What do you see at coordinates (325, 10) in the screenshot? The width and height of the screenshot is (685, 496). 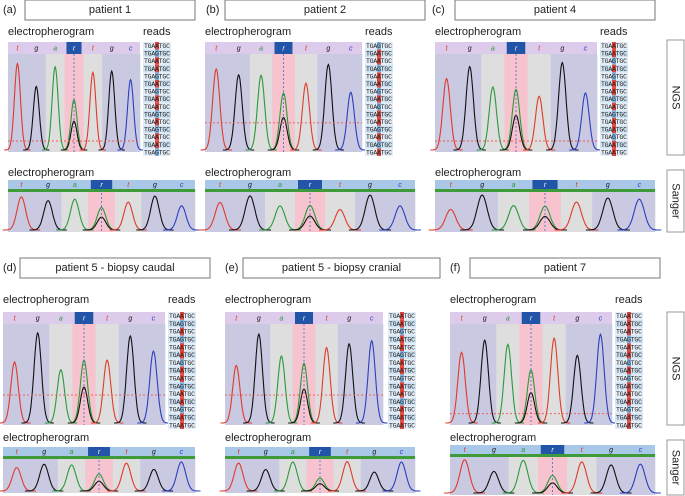 I see `panel-title: patient 2` at bounding box center [325, 10].